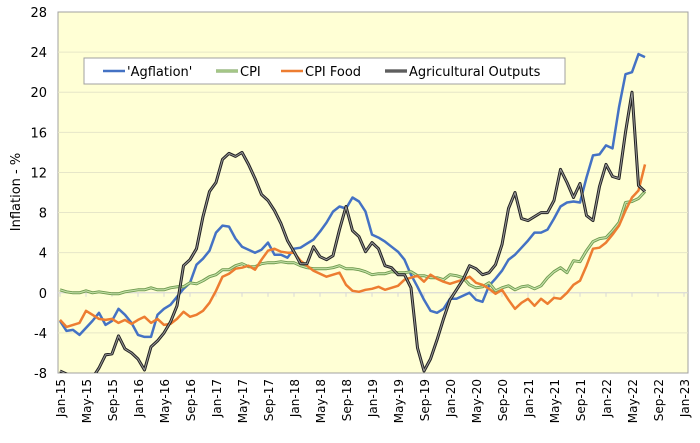  What do you see at coordinates (250, 72) in the screenshot?
I see `legend-label: CPI` at bounding box center [250, 72].